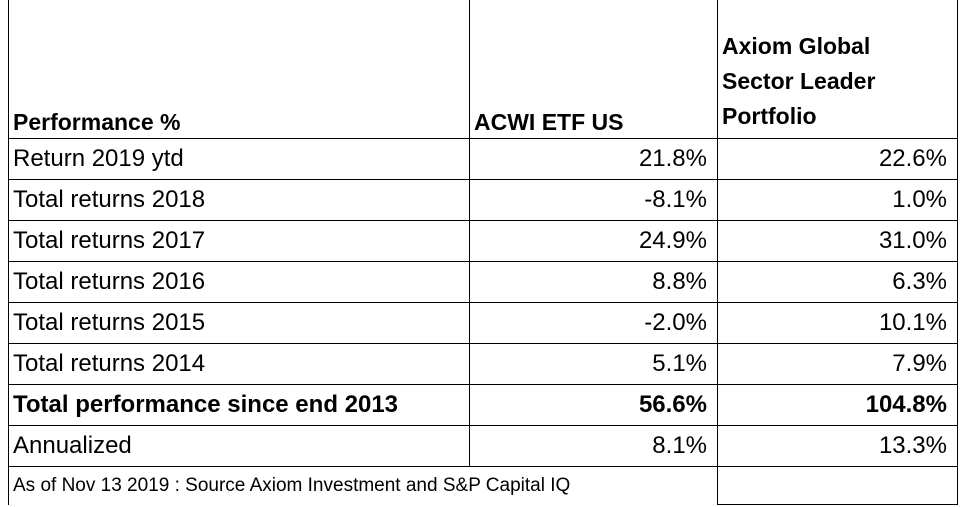  Describe the element at coordinates (239, 405) in the screenshot. I see `row-label: Total performance since end 2013` at that location.